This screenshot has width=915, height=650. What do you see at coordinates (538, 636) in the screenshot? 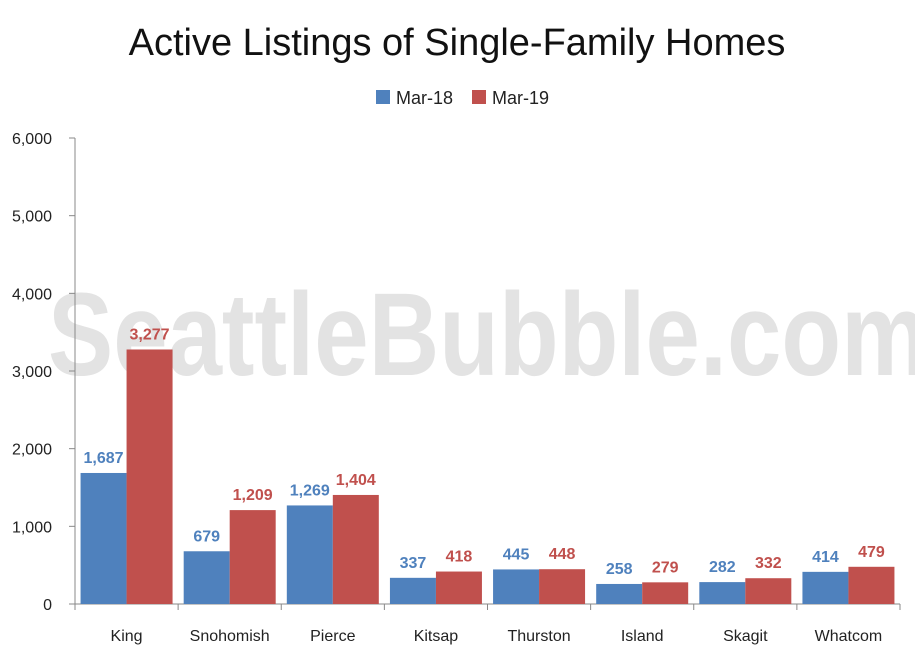
I see `x-tick-label: Thurston` at bounding box center [538, 636].